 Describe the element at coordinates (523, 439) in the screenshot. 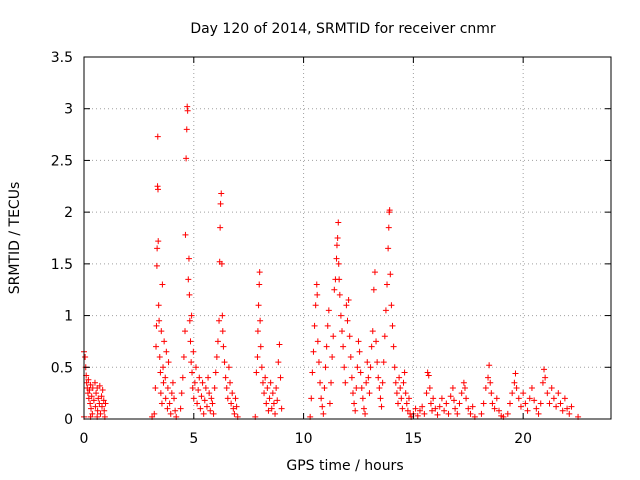

I see `x-tick-label: 20` at that location.